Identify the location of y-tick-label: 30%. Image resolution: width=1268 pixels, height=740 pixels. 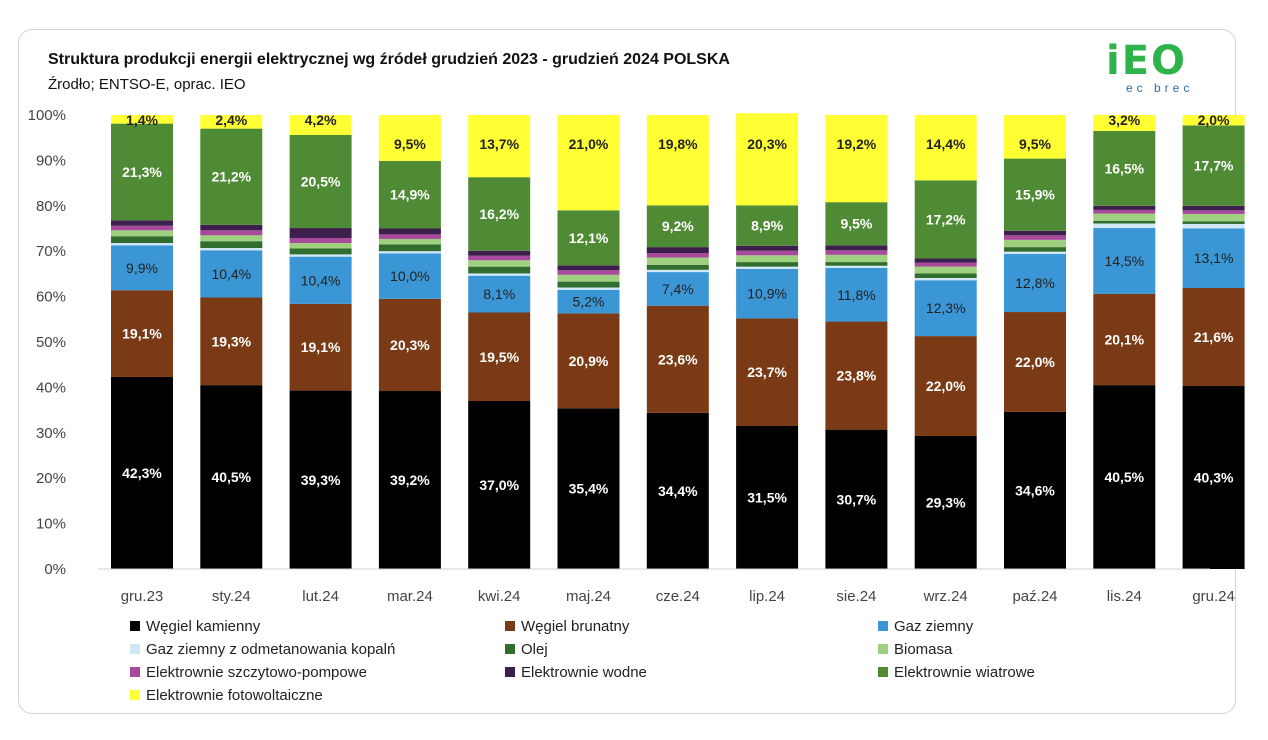
(51, 433).